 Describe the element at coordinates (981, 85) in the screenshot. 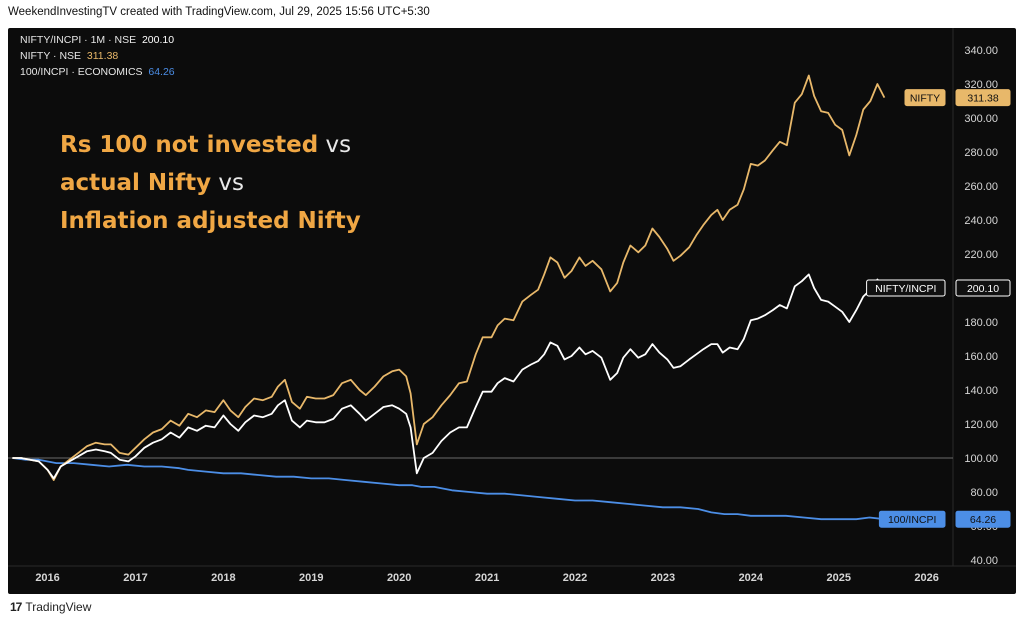

I see `y-tick-label: 320.00` at that location.